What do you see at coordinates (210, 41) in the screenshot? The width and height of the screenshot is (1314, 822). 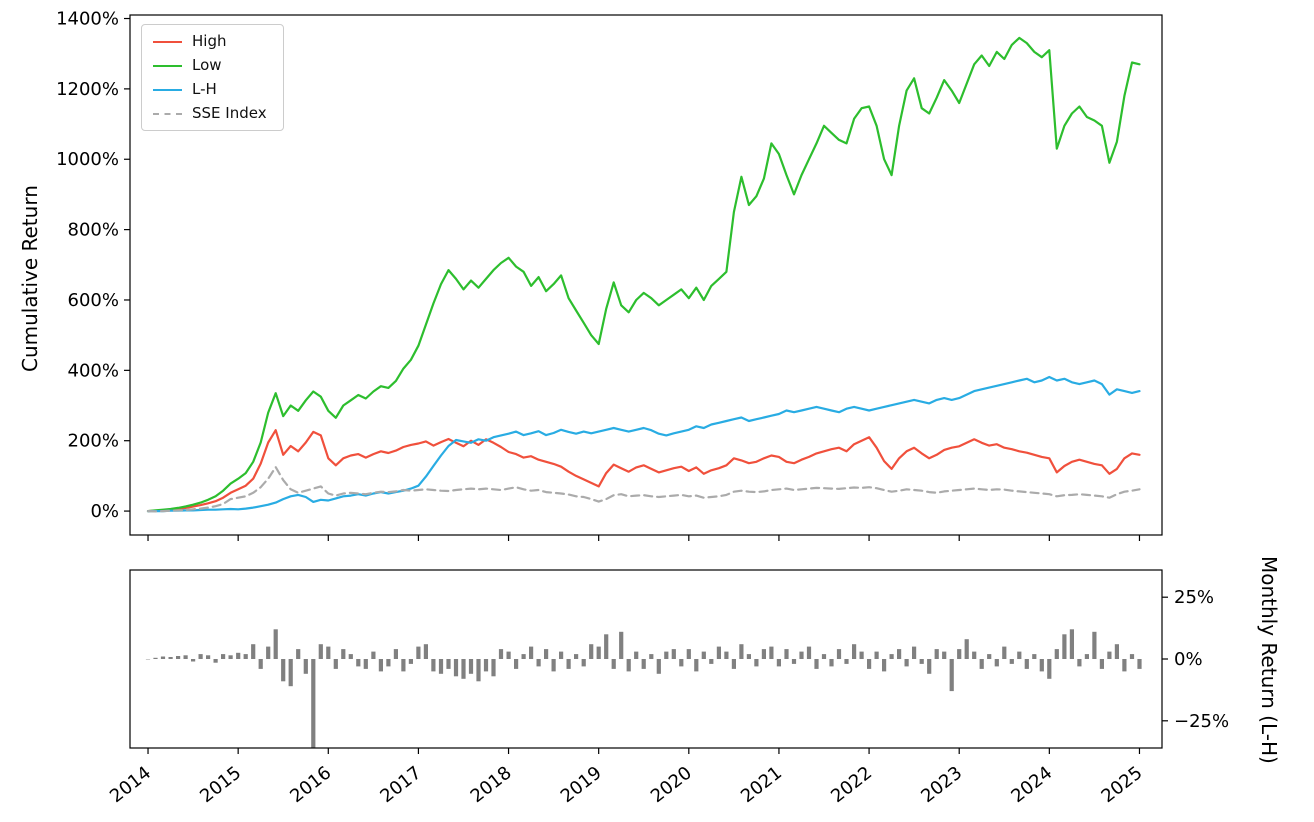 I see `legend-item-high: High` at bounding box center [210, 41].